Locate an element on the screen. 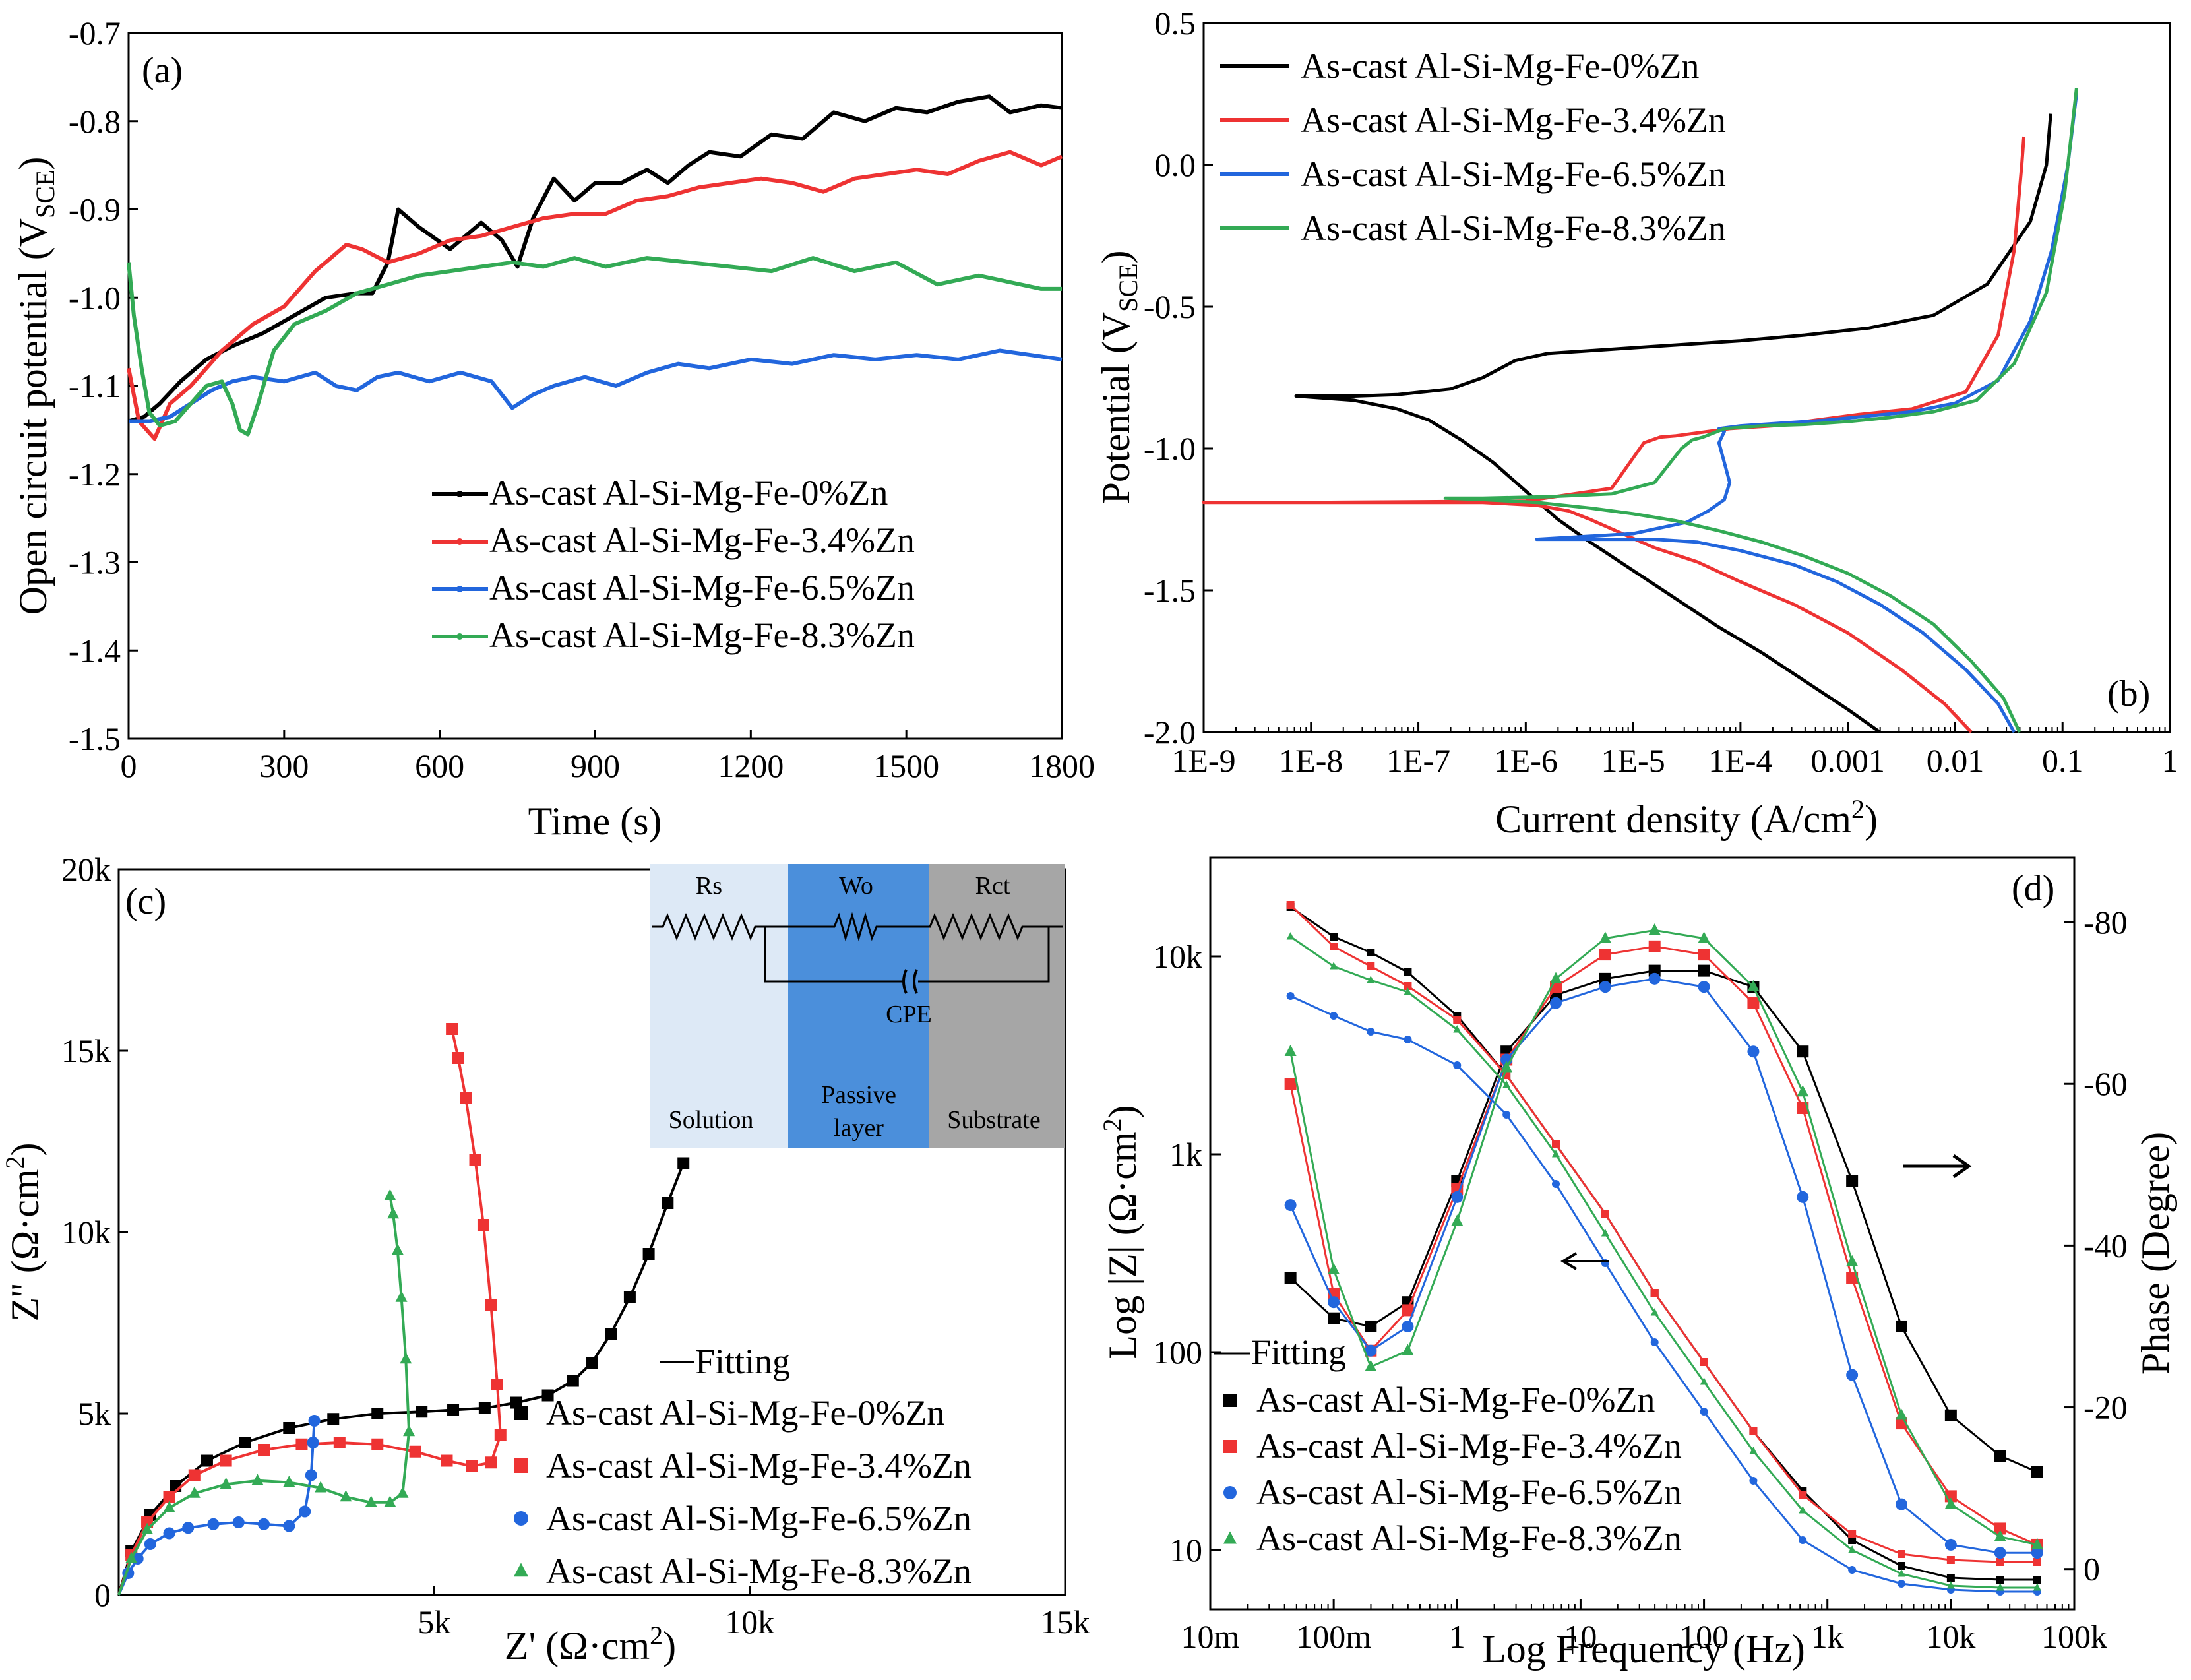 The width and height of the screenshot is (2191, 1680). substrate-label: Substrate is located at coordinates (993, 1120).